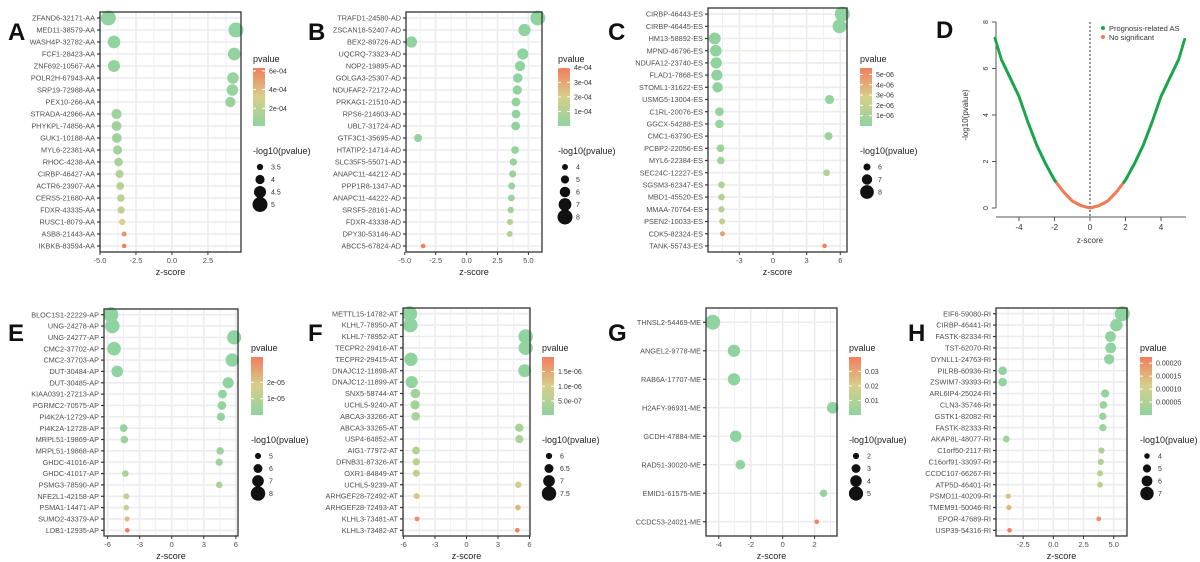 The image size is (1200, 562). What do you see at coordinates (236, 544) in the screenshot?
I see `x-tick-label: 6` at bounding box center [236, 544].